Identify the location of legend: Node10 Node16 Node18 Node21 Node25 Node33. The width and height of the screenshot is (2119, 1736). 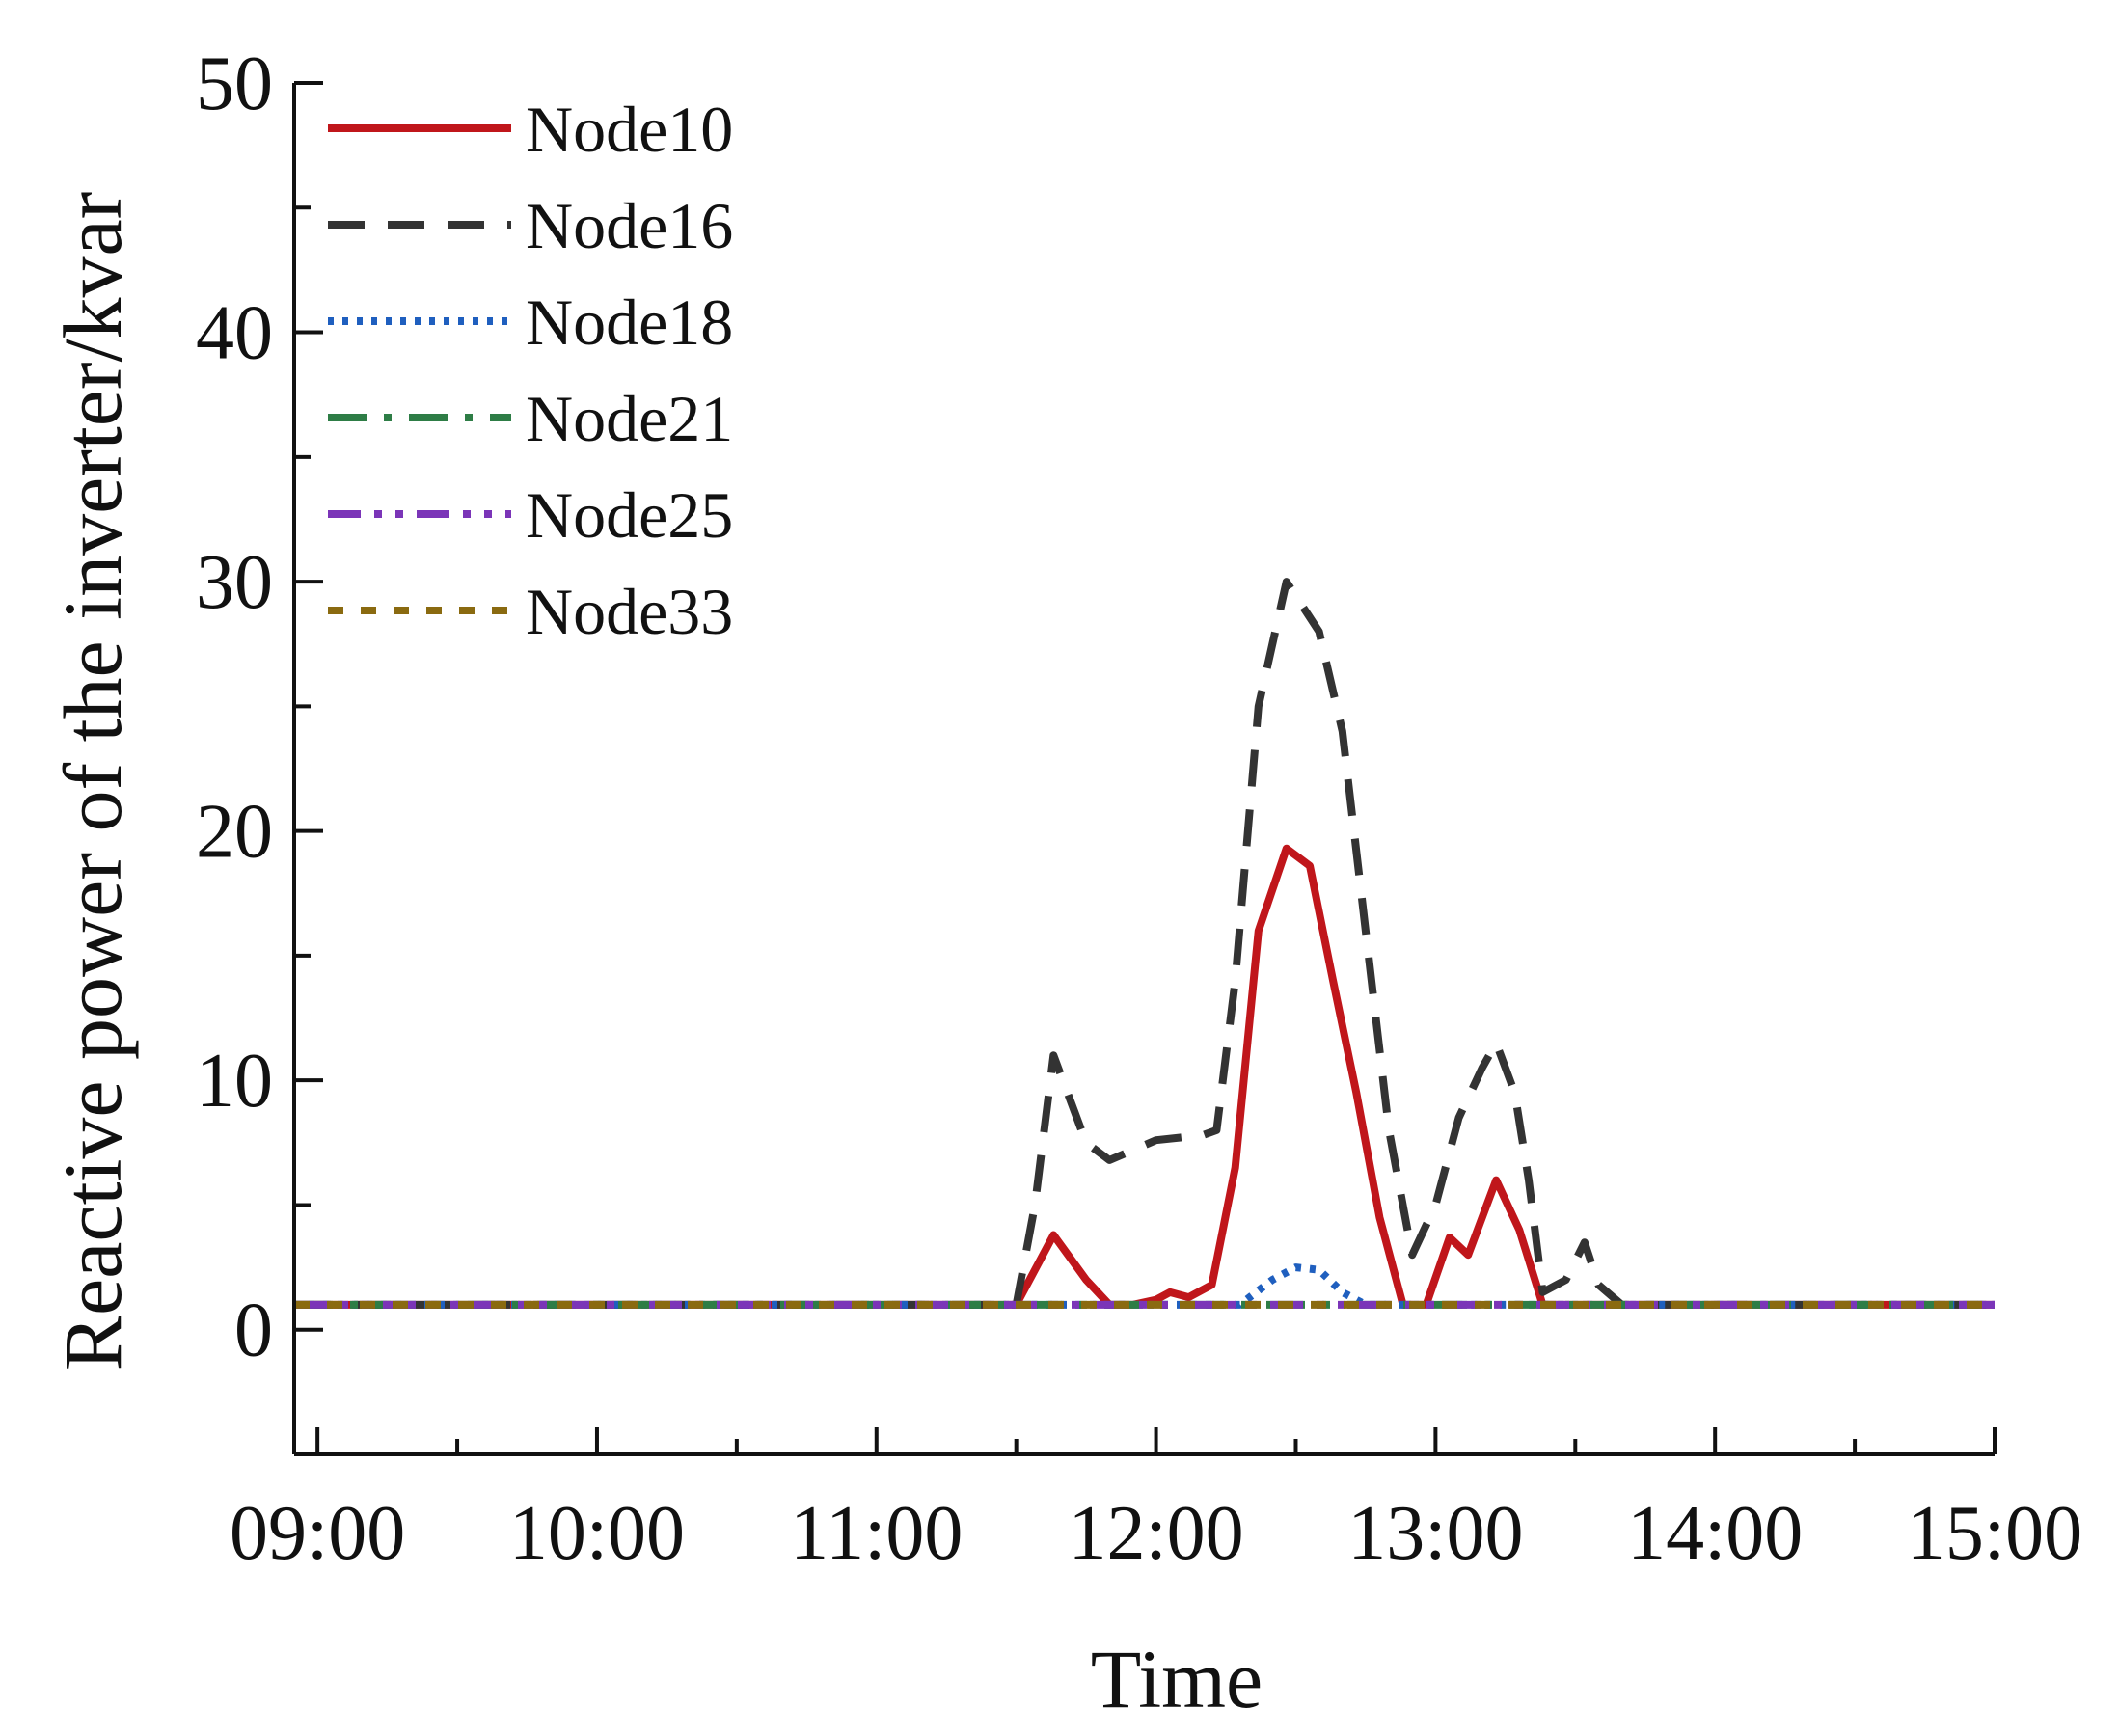
(530, 370).